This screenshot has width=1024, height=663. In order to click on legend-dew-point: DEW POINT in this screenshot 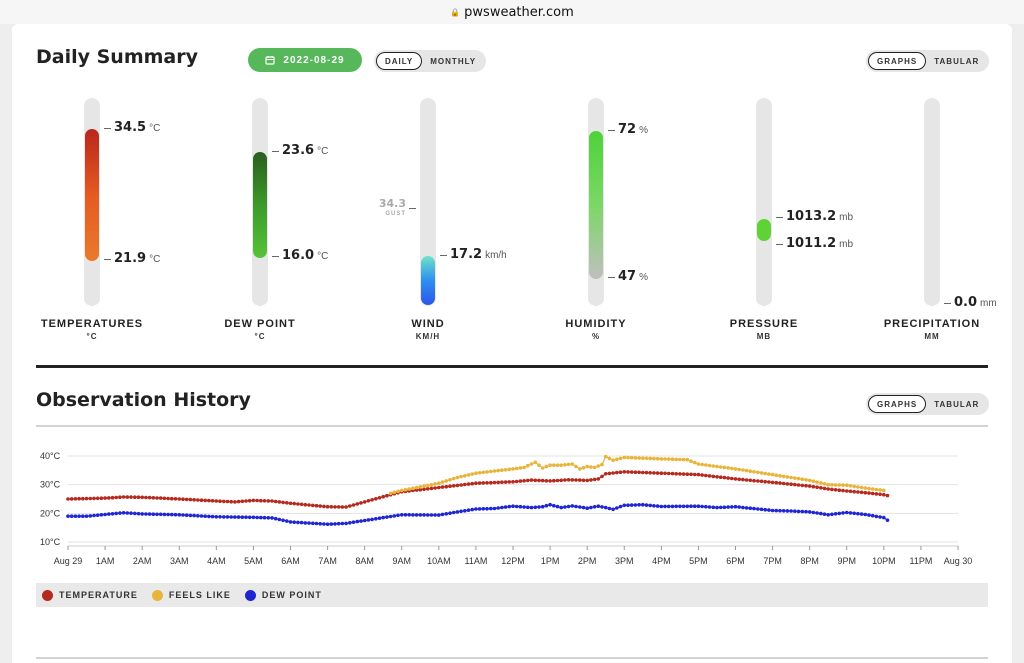, I will do `click(283, 595)`.